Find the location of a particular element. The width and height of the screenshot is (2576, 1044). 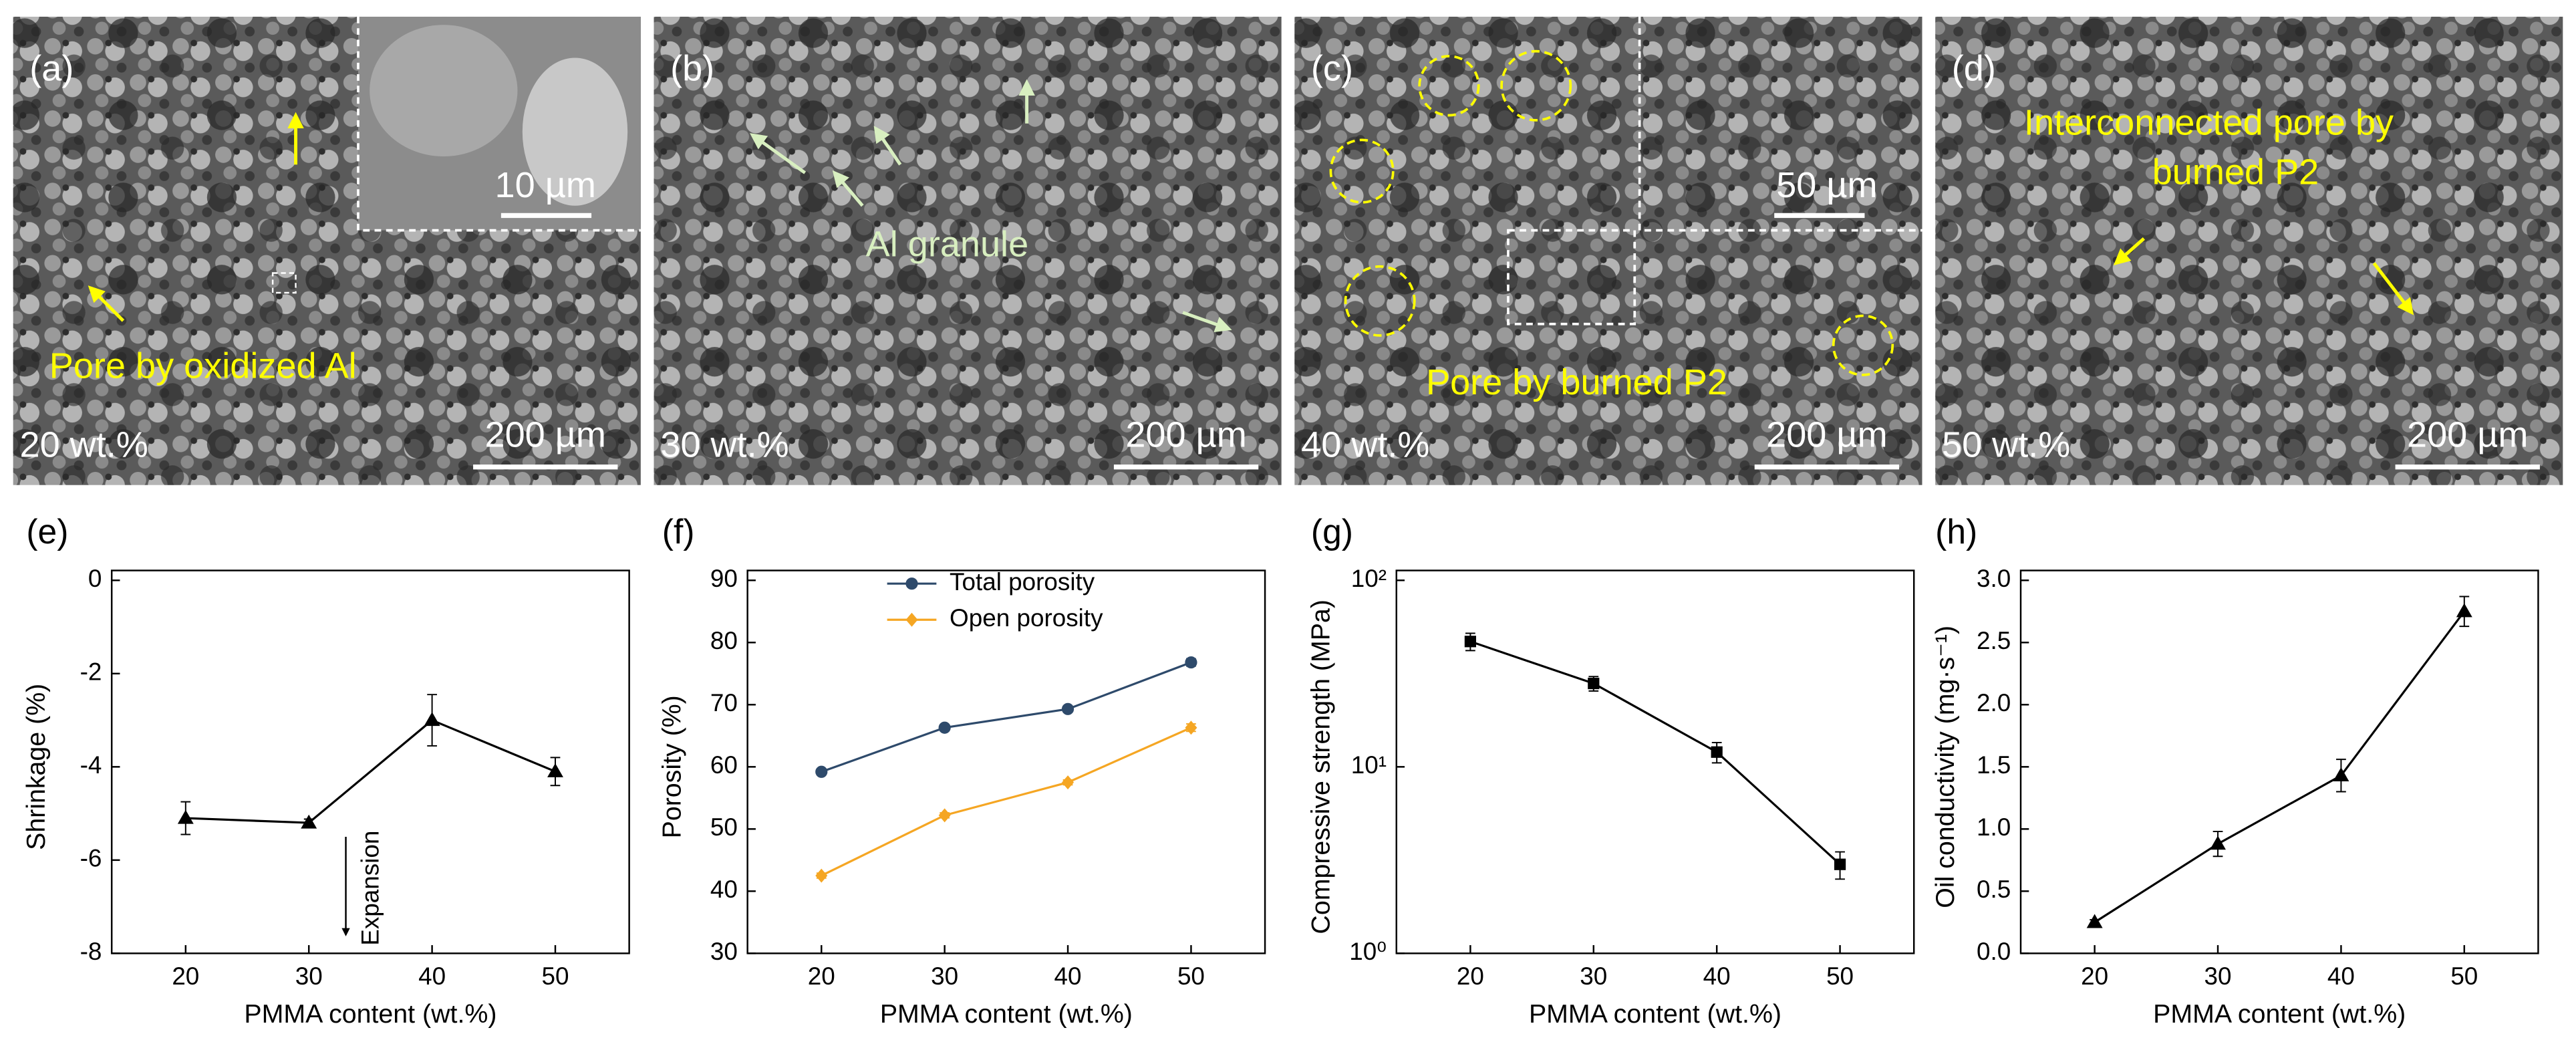

annotation: Interconnected pore by is located at coordinates (2209, 123).